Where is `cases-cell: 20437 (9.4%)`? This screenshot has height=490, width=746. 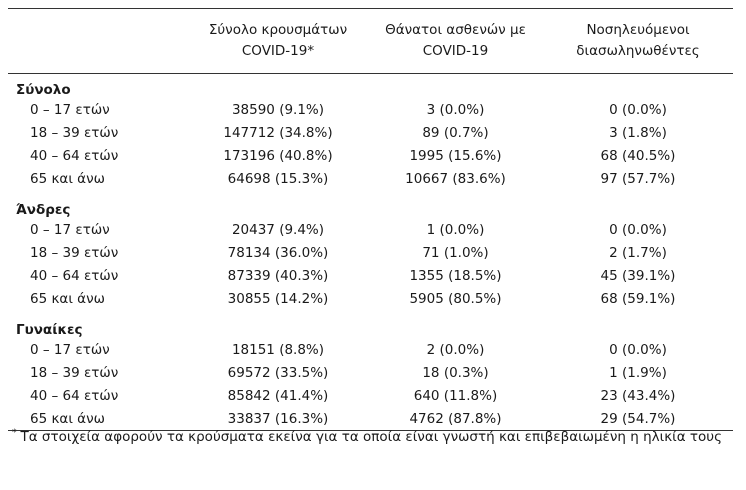
cases-cell: 20437 (9.4%) is located at coordinates (278, 229).